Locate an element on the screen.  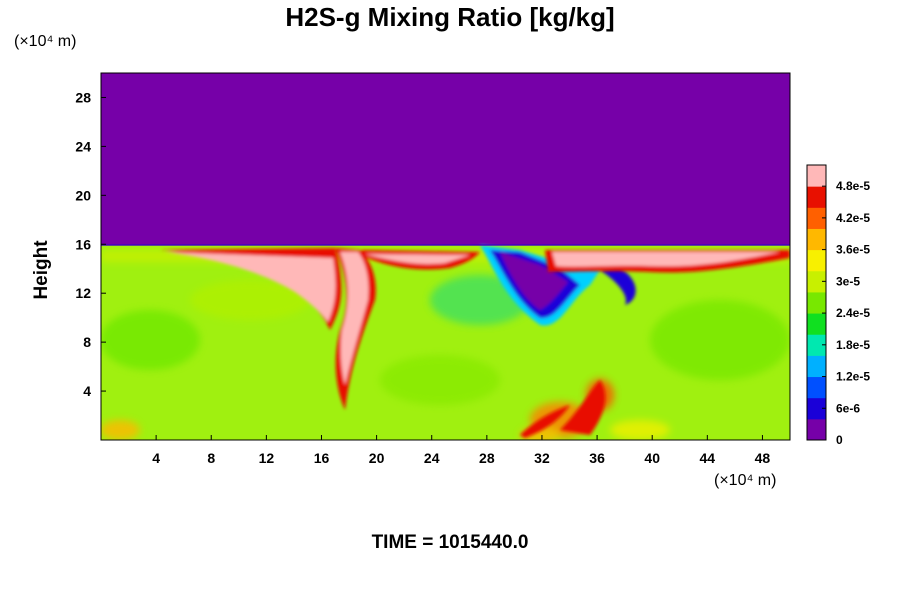
x-tick-label: 16 is located at coordinates (322, 458).